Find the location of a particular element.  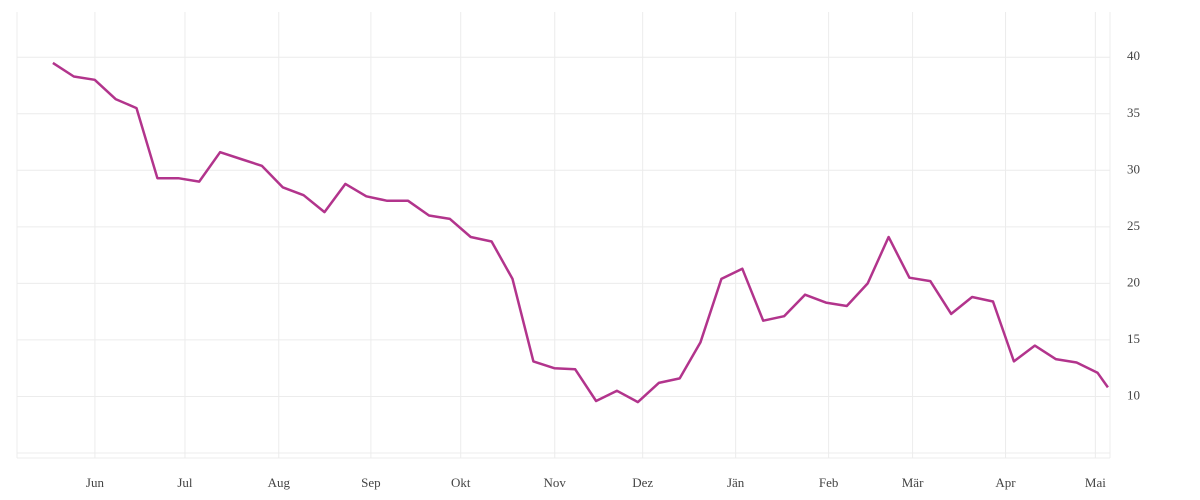

x-tick-label: Apr is located at coordinates (1005, 482).